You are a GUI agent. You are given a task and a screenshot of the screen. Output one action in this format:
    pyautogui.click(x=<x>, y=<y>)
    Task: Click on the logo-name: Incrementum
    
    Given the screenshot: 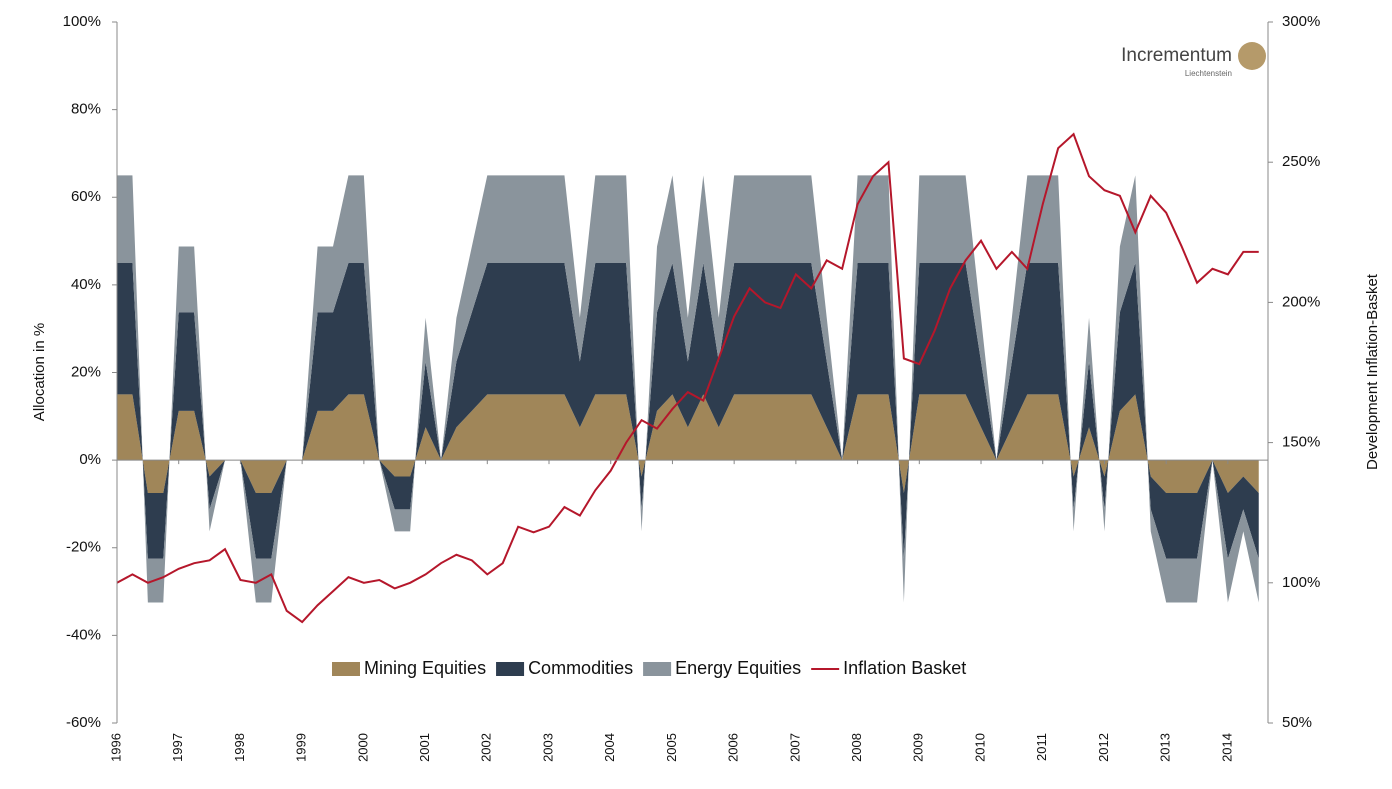 What is the action you would take?
    pyautogui.click(x=1176, y=55)
    